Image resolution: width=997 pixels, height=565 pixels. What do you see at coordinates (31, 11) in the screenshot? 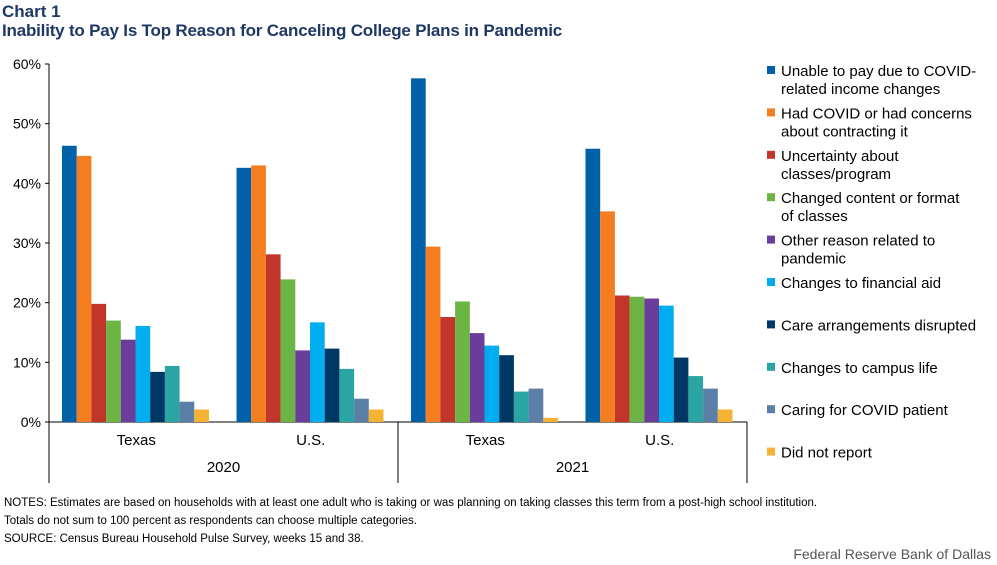
I see `chart-label: Chart 1` at bounding box center [31, 11].